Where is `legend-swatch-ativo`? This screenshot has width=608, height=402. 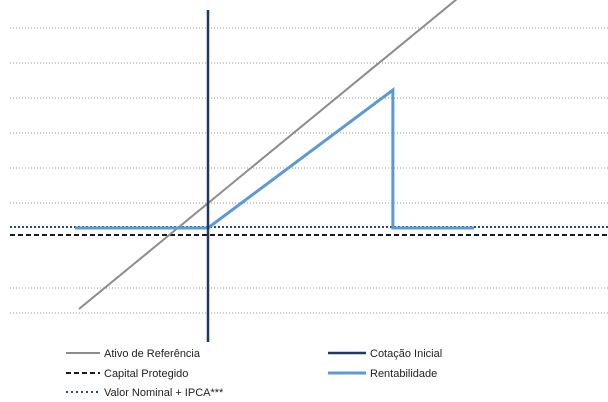
legend-swatch-ativo is located at coordinates (83, 354).